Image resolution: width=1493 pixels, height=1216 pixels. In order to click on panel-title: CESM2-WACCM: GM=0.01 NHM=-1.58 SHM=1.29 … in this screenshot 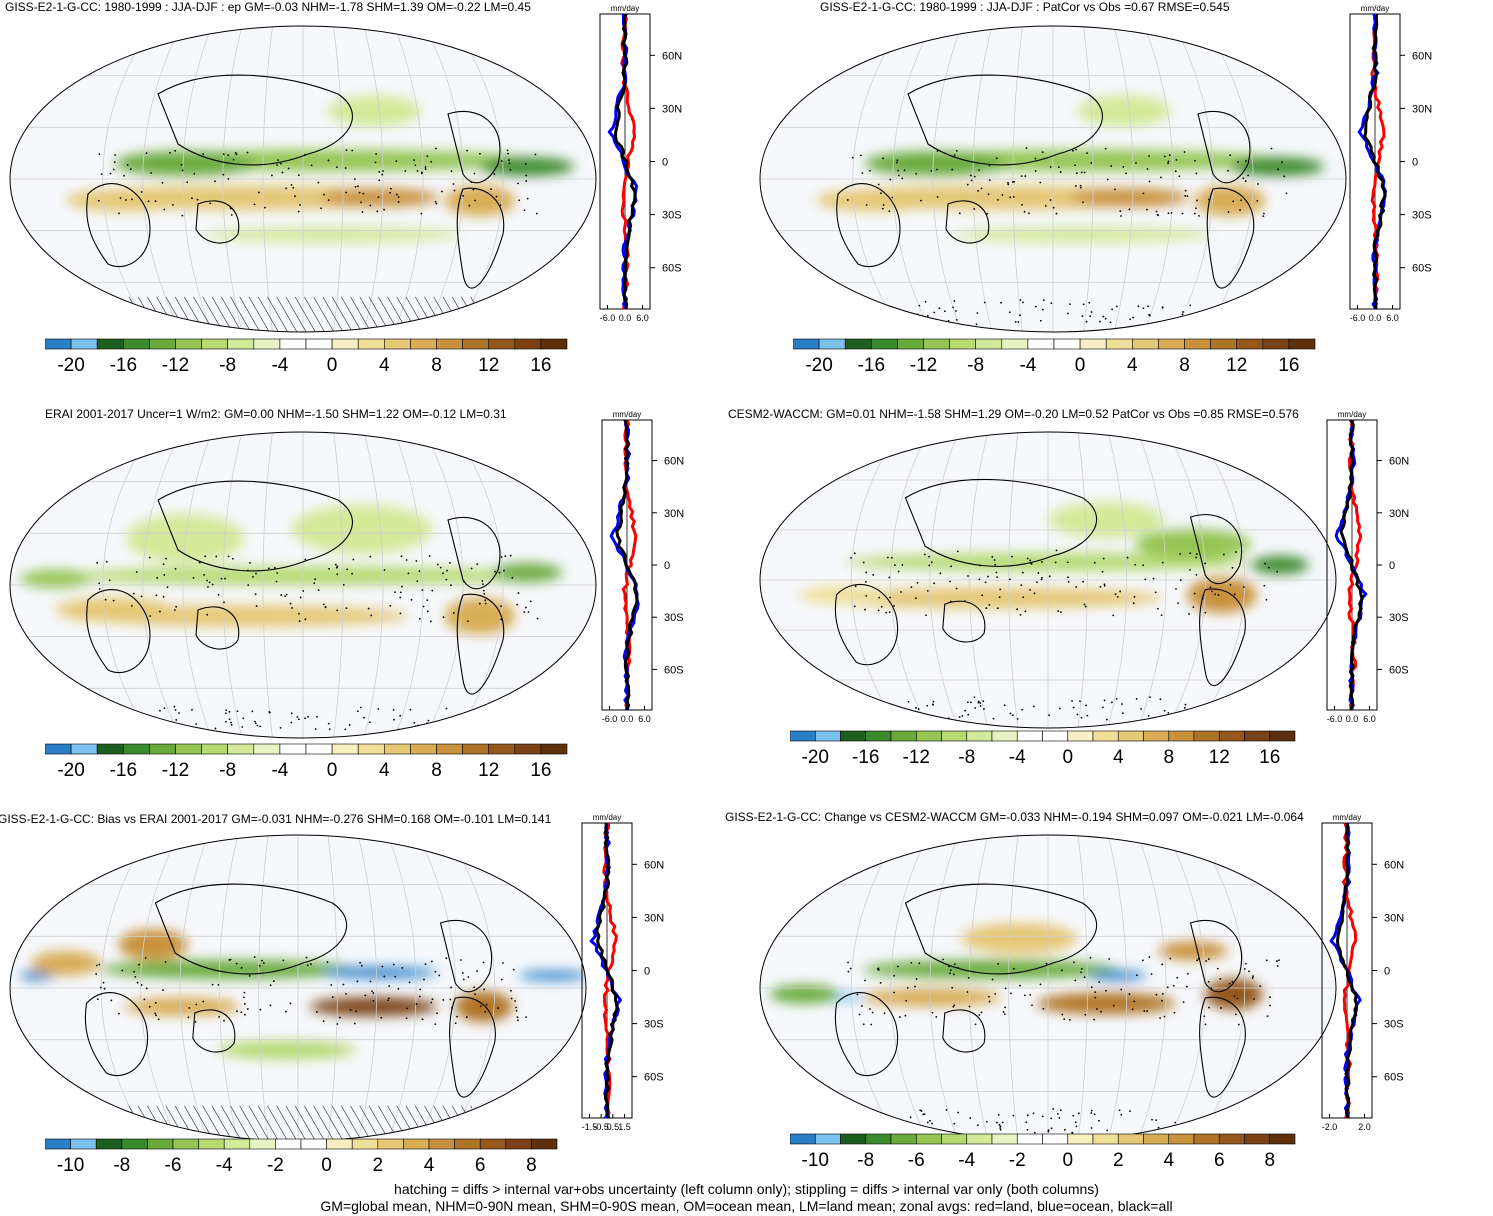, I will do `click(1013, 414)`.